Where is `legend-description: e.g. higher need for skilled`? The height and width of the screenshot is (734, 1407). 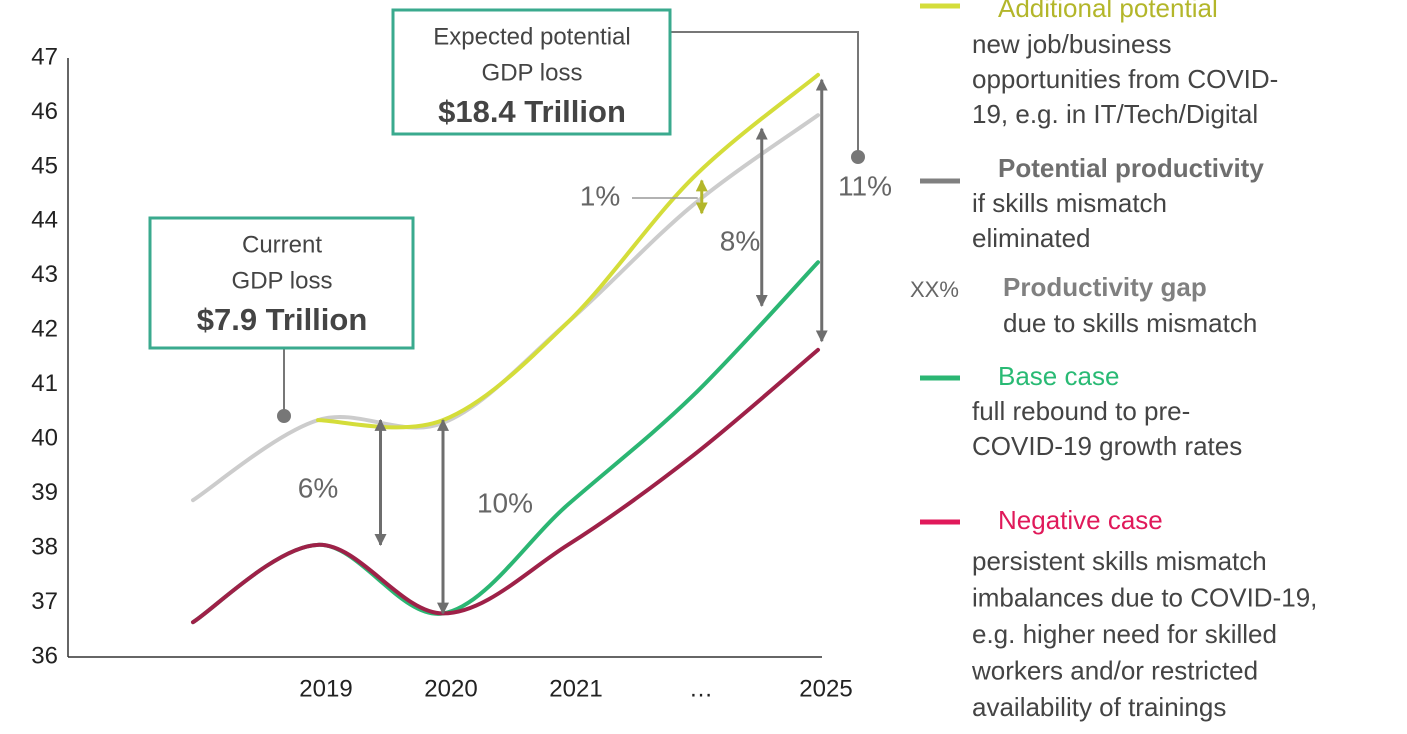
legend-description: e.g. higher need for skilled is located at coordinates (1124, 634).